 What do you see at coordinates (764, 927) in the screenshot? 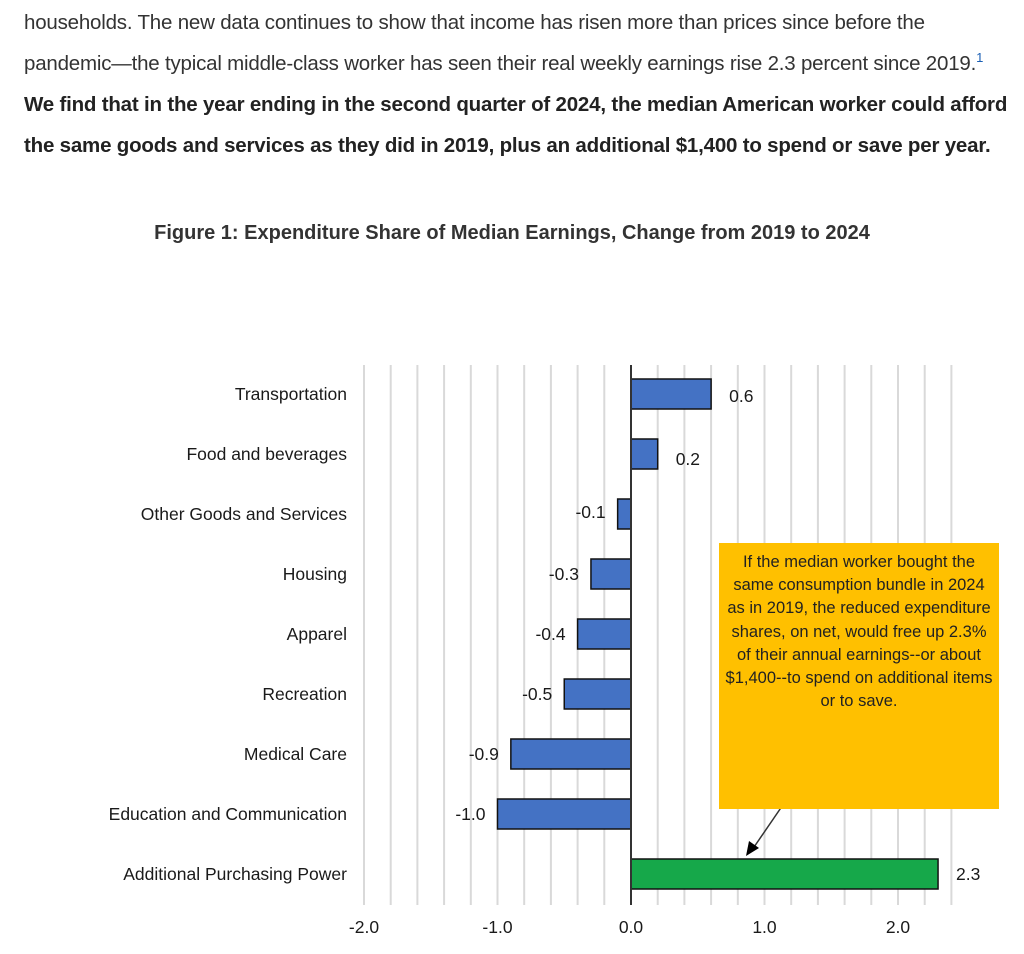
I see `x-tick-label: 1.0` at bounding box center [764, 927].